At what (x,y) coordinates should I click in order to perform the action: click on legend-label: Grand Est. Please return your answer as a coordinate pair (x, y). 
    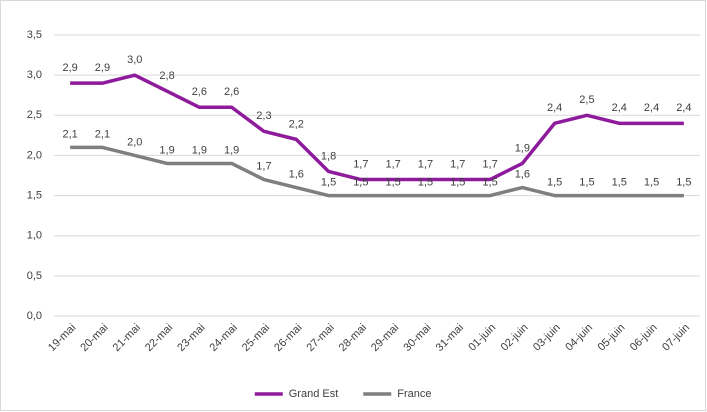
    Looking at the image, I should click on (314, 394).